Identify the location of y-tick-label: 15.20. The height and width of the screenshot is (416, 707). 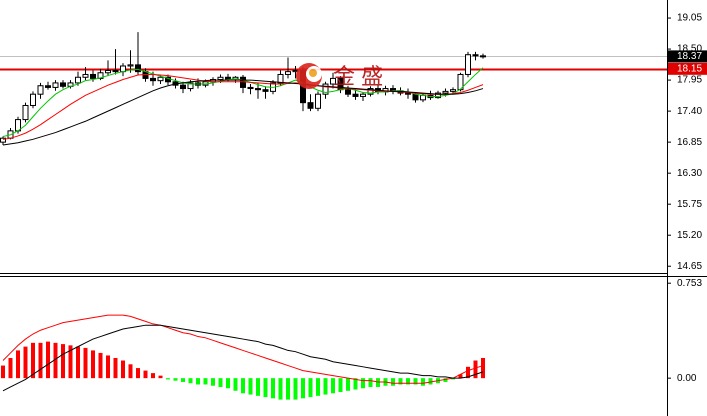
(689, 235).